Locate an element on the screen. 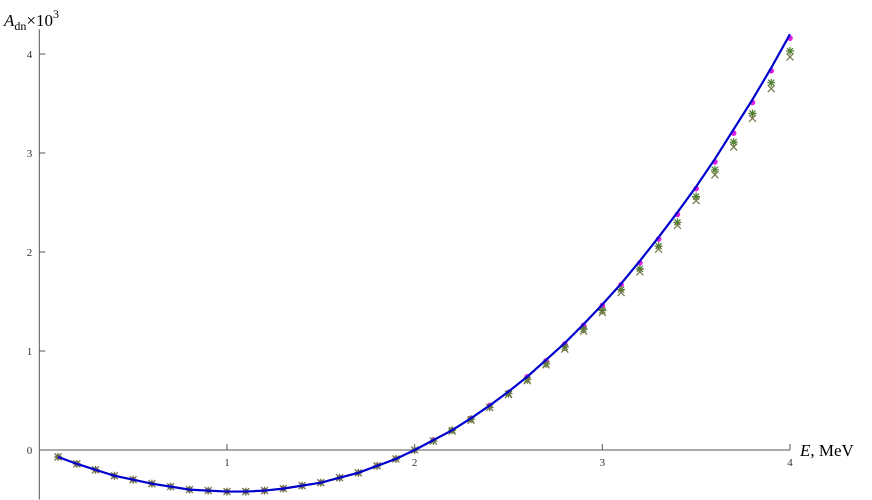  y-tick-label: 3 is located at coordinates (30, 154).